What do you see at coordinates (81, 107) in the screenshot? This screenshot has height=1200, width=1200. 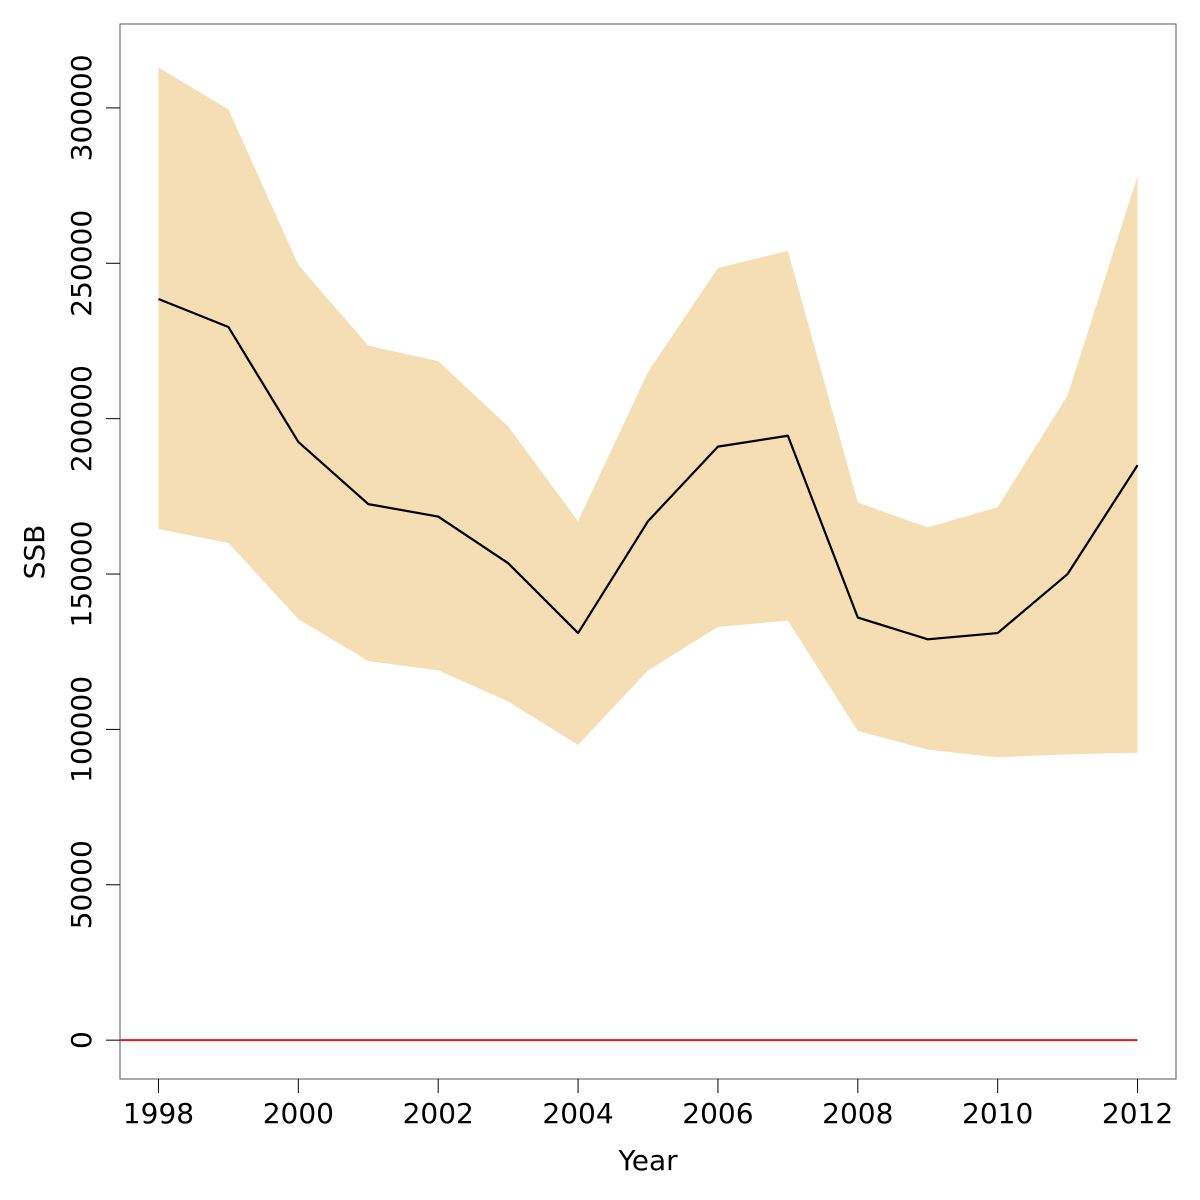 I see `y-tick-label: 300000` at bounding box center [81, 107].